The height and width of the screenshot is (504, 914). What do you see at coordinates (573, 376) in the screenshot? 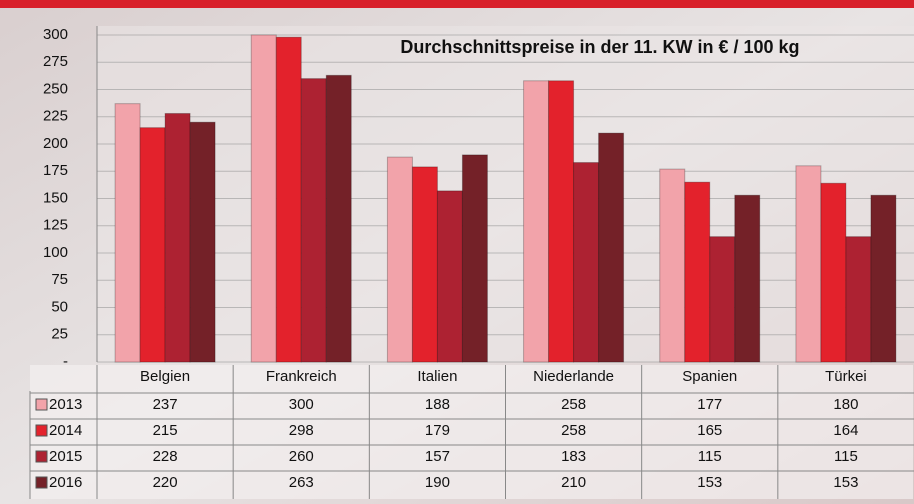
I see `x-tick-label: Niederlande` at bounding box center [573, 376].